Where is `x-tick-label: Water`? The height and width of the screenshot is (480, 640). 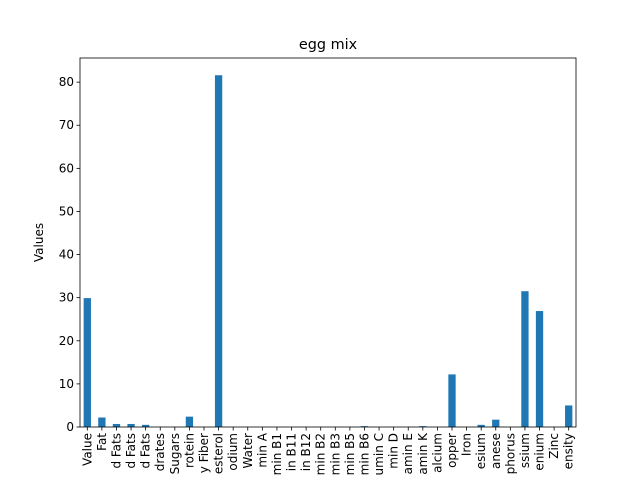 x-tick-label: Water is located at coordinates (248, 451).